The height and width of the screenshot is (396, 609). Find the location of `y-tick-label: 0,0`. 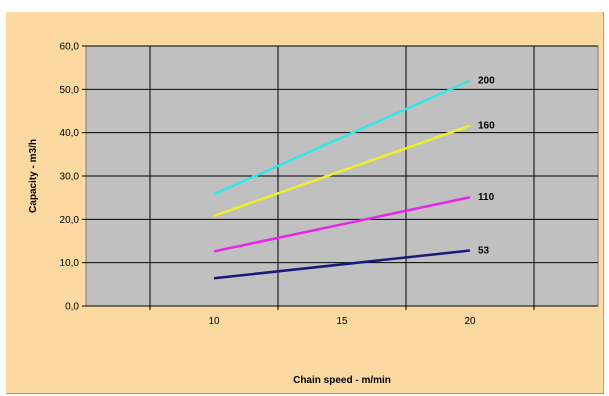

y-tick-label: 0,0 is located at coordinates (72, 307).